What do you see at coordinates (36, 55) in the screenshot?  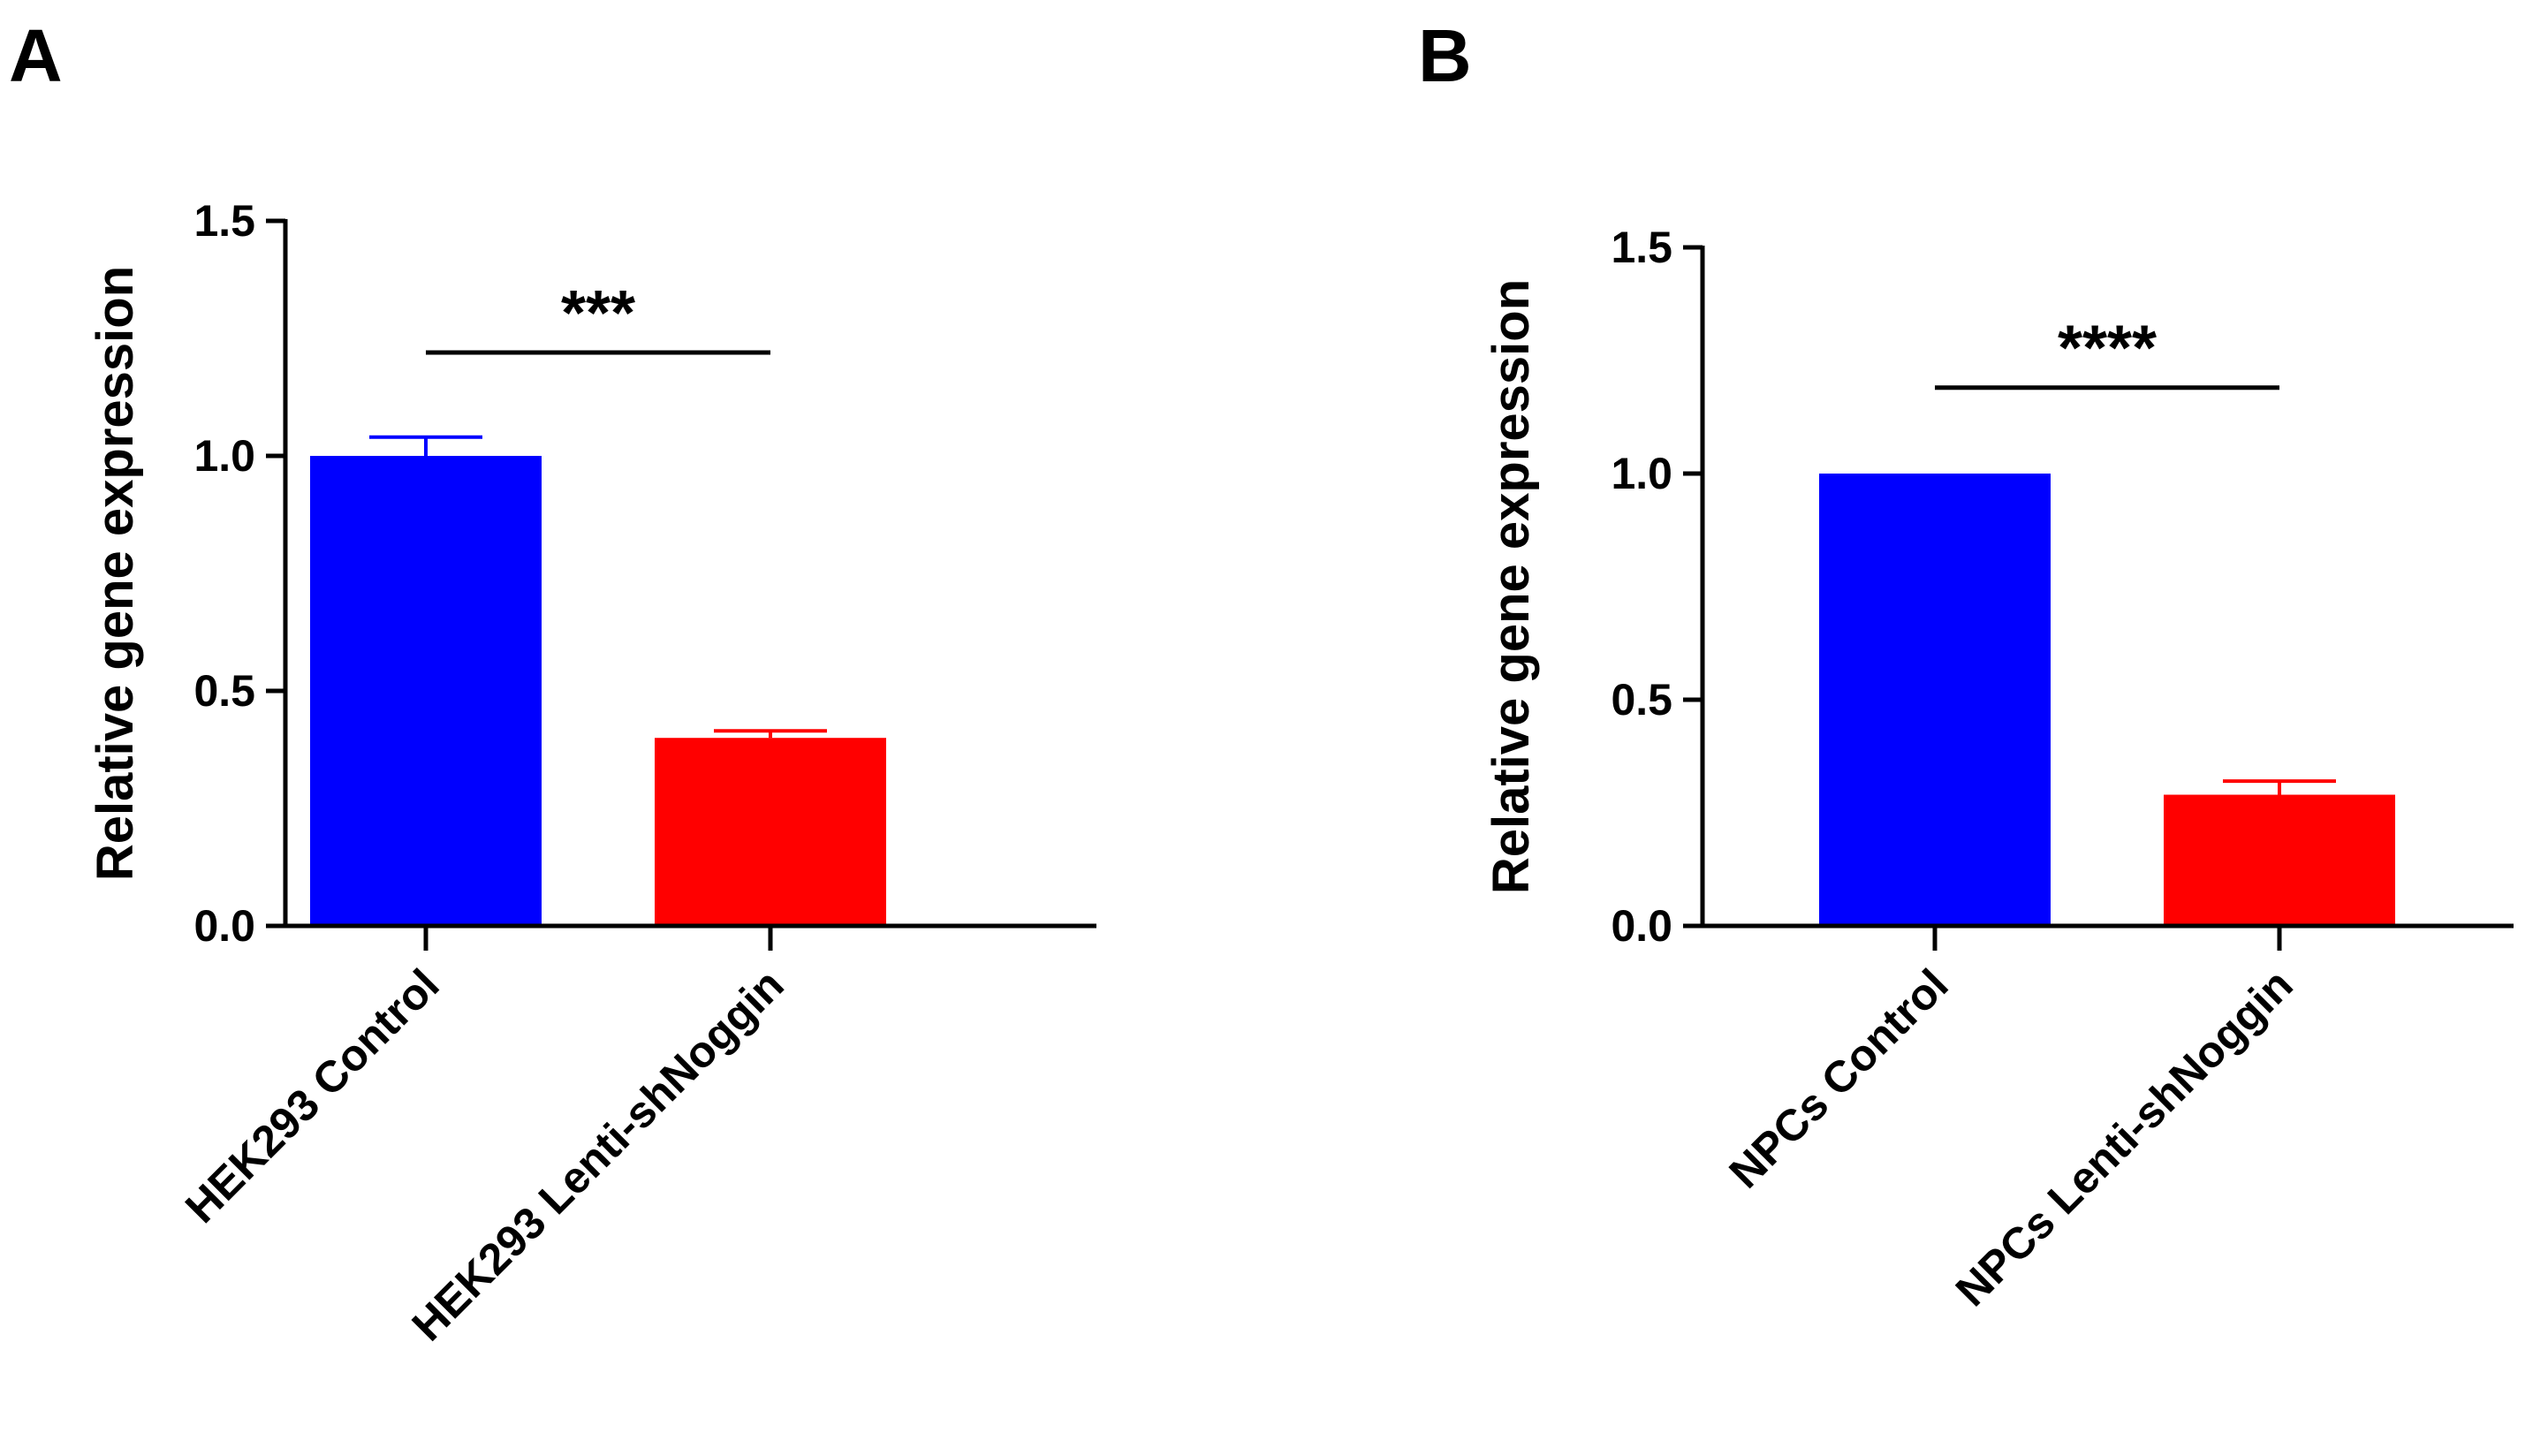 I see `panel-label: A` at bounding box center [36, 55].